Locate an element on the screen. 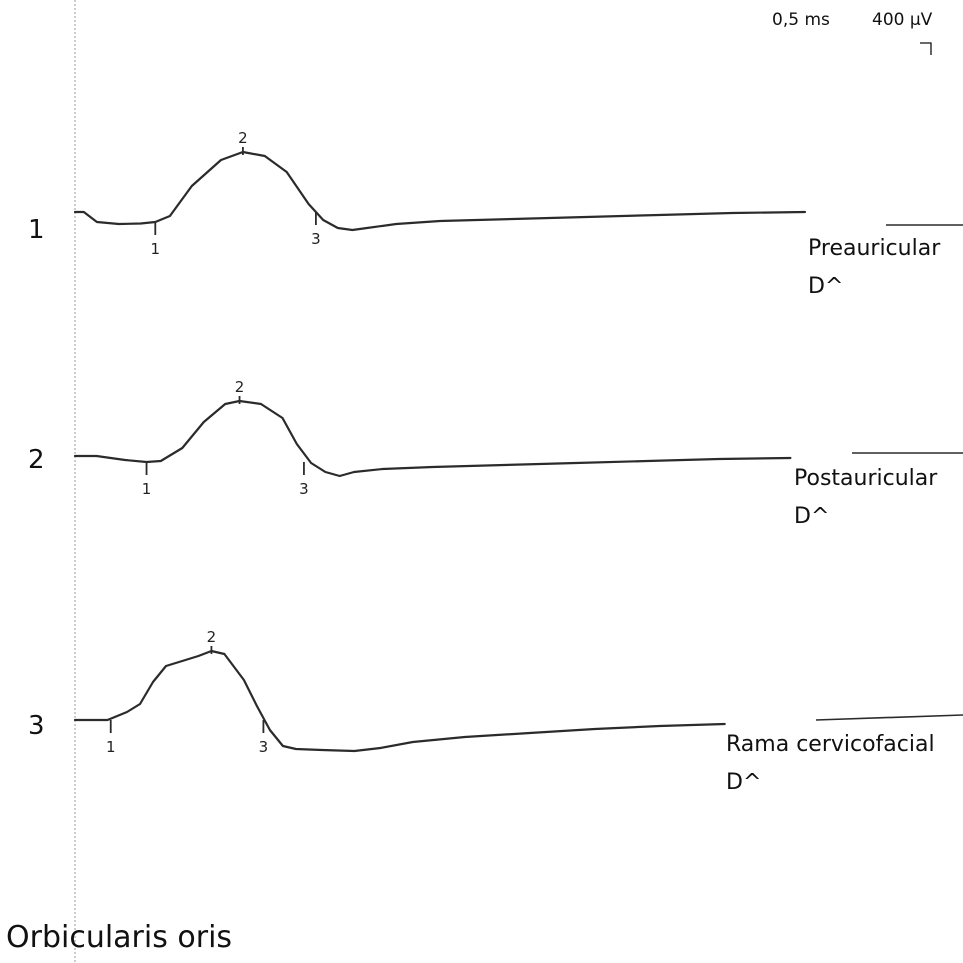 The image size is (963, 963). trace-1-waveform is located at coordinates (440, 191).